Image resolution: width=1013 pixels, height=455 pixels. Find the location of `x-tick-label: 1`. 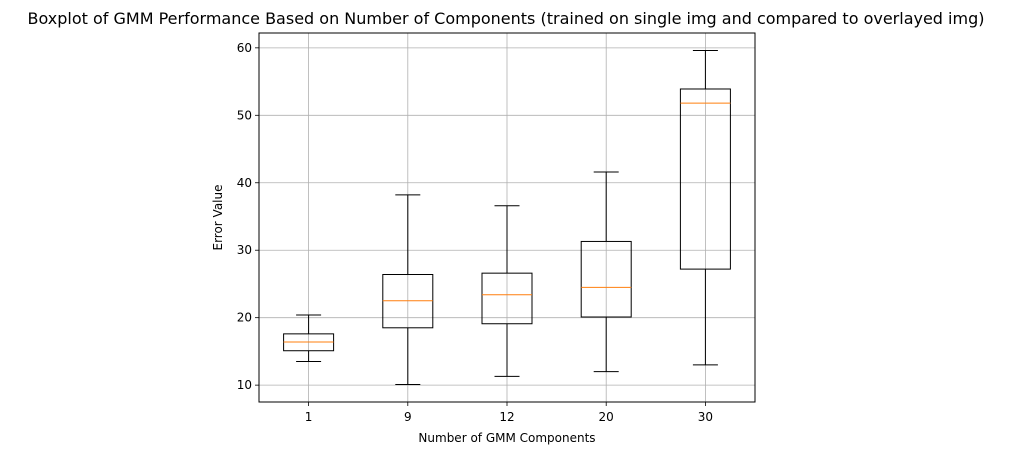

x-tick-label: 1 is located at coordinates (309, 417).